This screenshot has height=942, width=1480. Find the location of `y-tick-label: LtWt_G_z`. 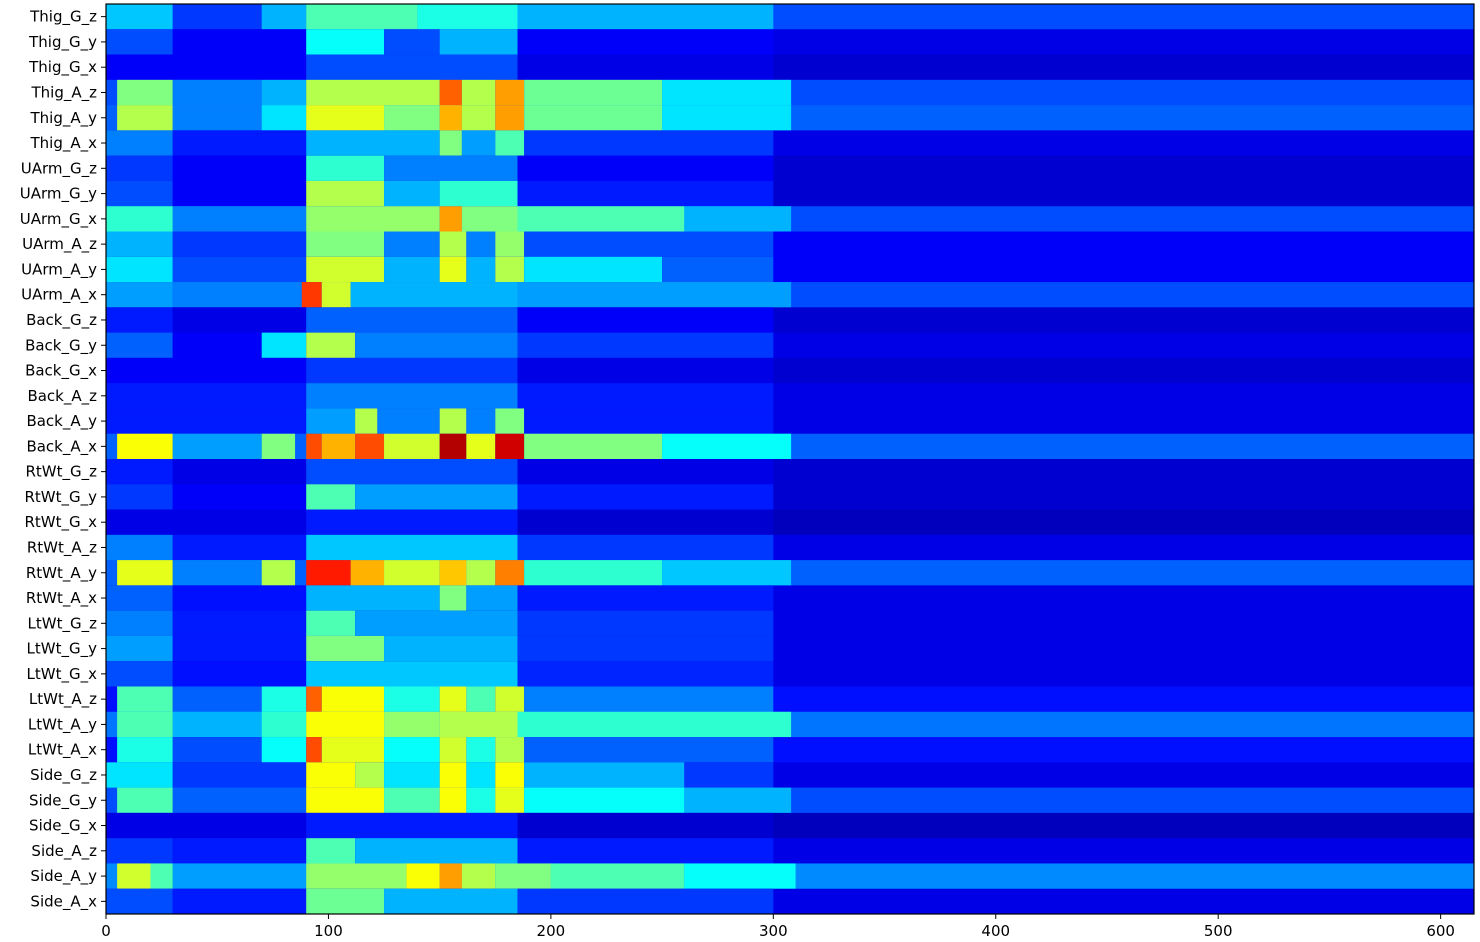

y-tick-label: LtWt_G_z is located at coordinates (63, 623).